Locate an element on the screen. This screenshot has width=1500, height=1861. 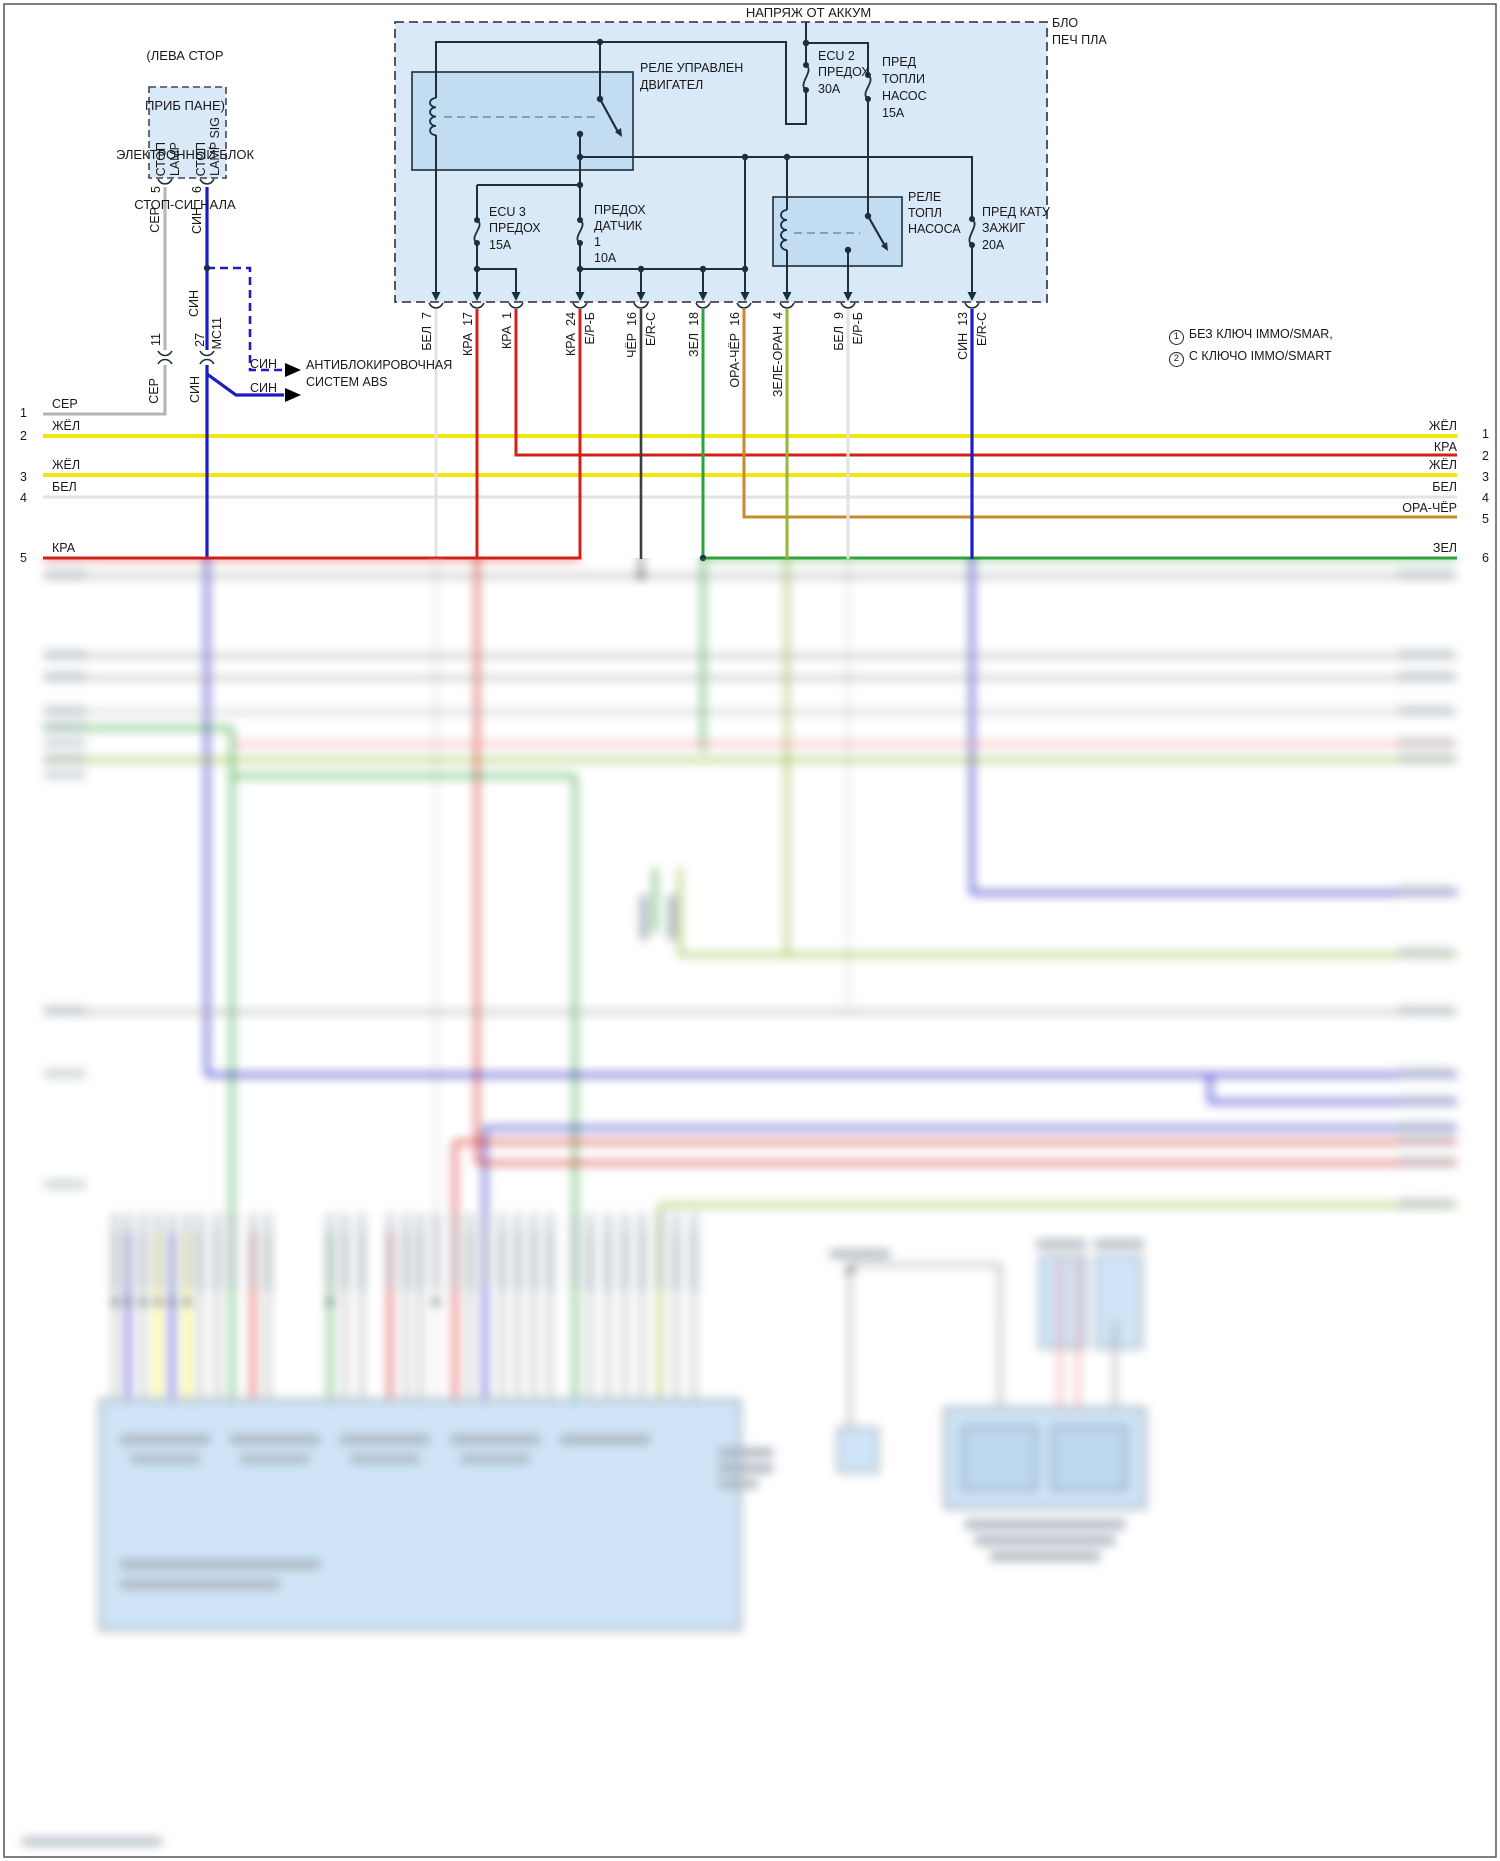
abs-label: СИСТЕМ ABS is located at coordinates (347, 382).